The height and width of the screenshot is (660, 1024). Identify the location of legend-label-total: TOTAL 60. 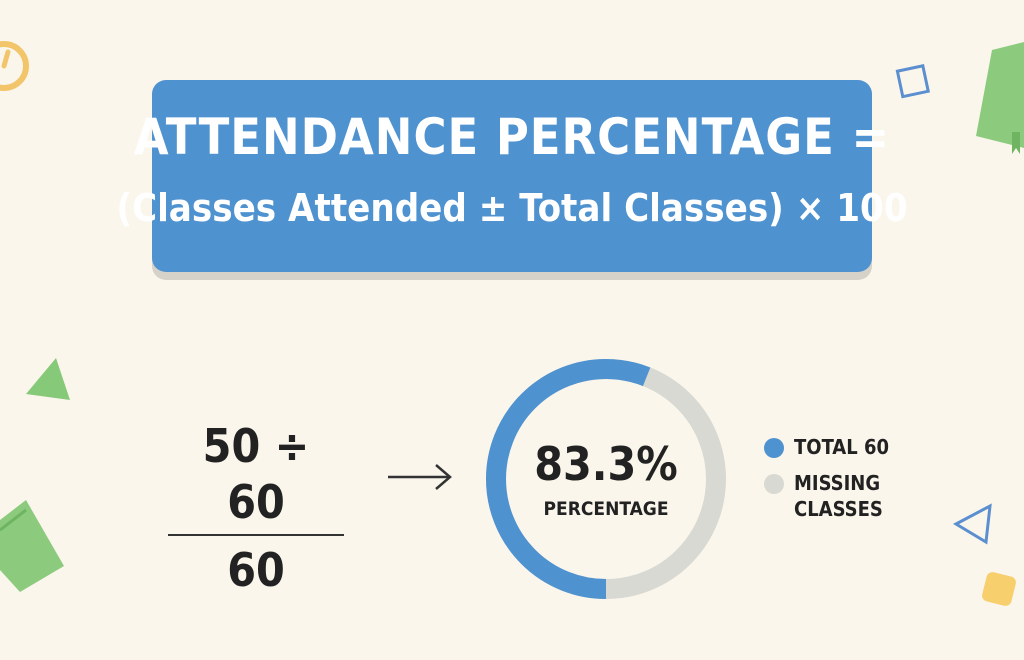
(841, 447).